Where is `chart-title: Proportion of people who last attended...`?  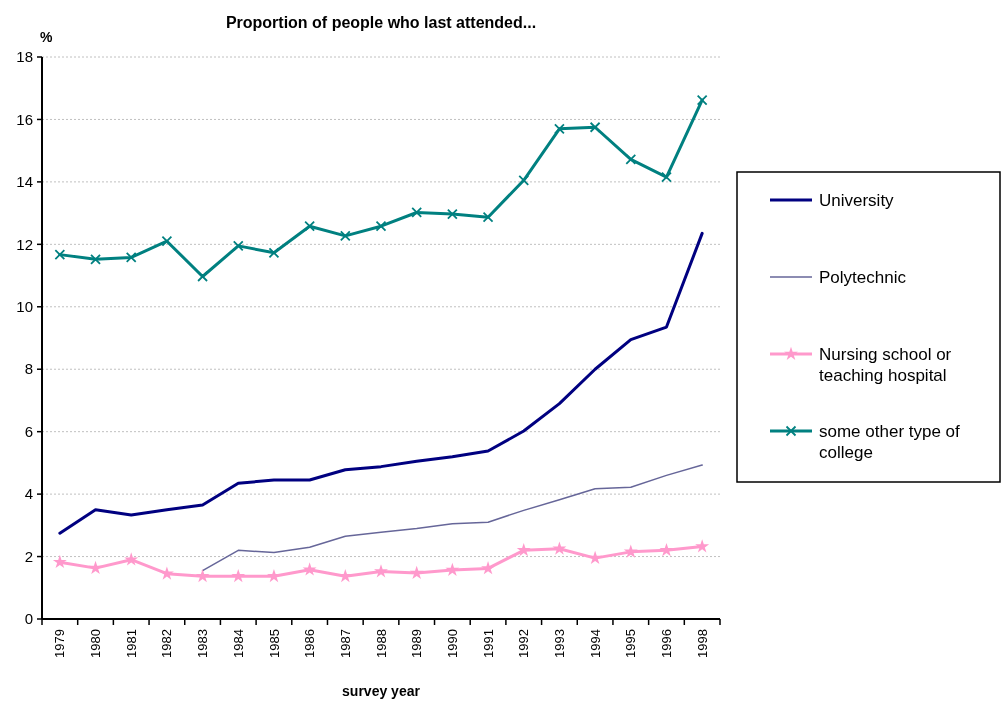 chart-title: Proportion of people who last attended... is located at coordinates (381, 22).